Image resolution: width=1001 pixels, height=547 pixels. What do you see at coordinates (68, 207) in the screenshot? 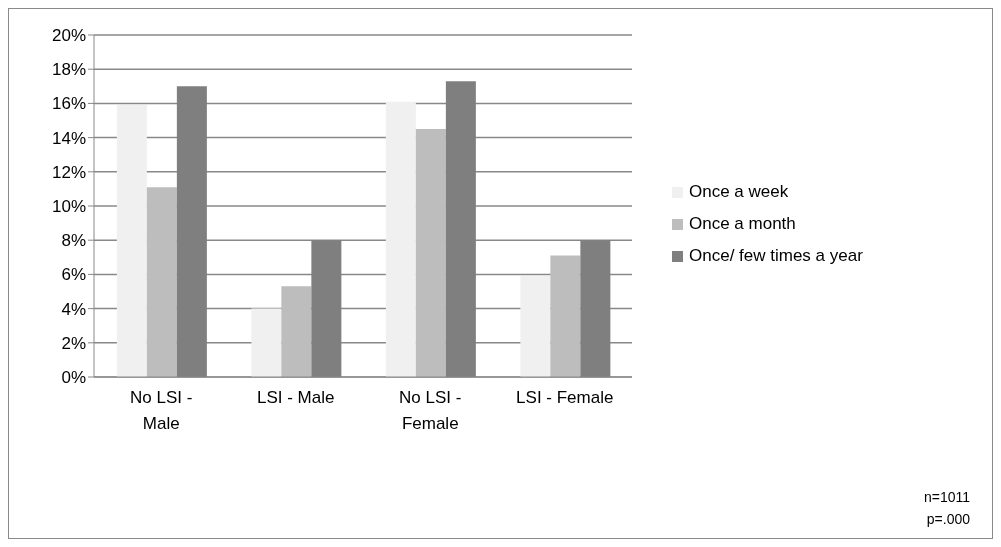
I see `y-tick-label: 10%` at bounding box center [68, 207].